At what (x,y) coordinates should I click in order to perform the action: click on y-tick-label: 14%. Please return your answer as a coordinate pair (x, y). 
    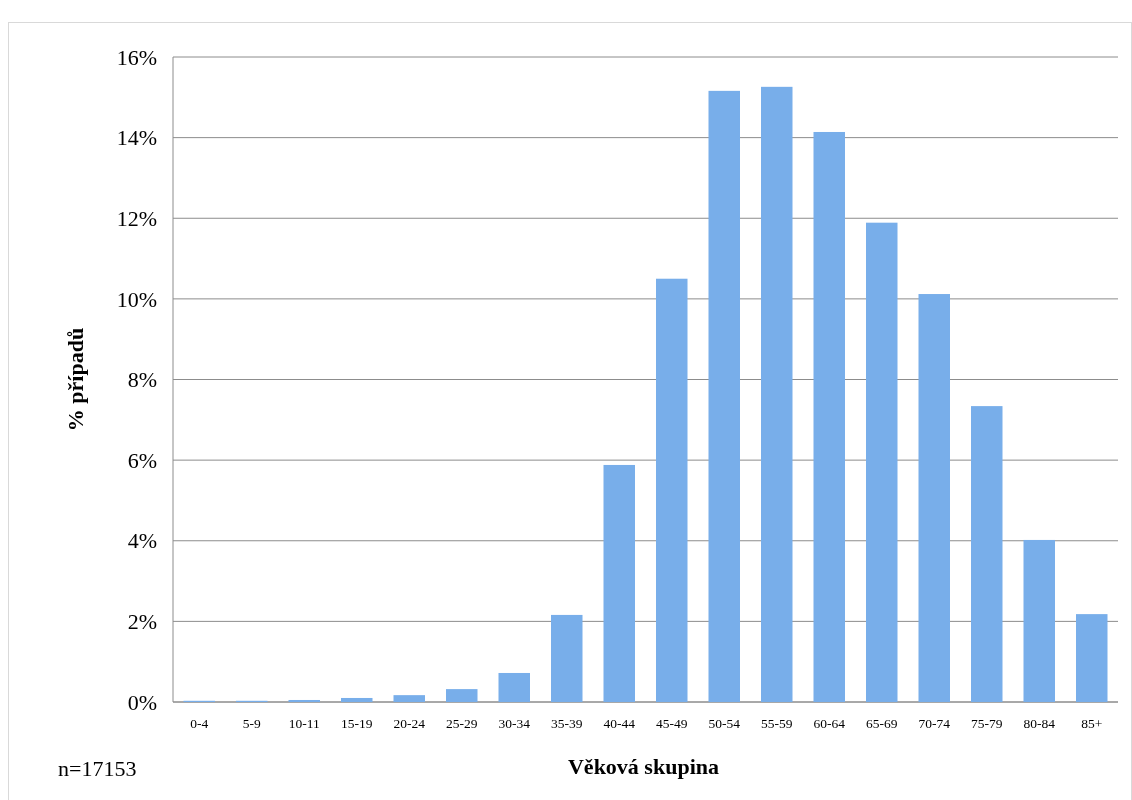
    Looking at the image, I should click on (136, 138).